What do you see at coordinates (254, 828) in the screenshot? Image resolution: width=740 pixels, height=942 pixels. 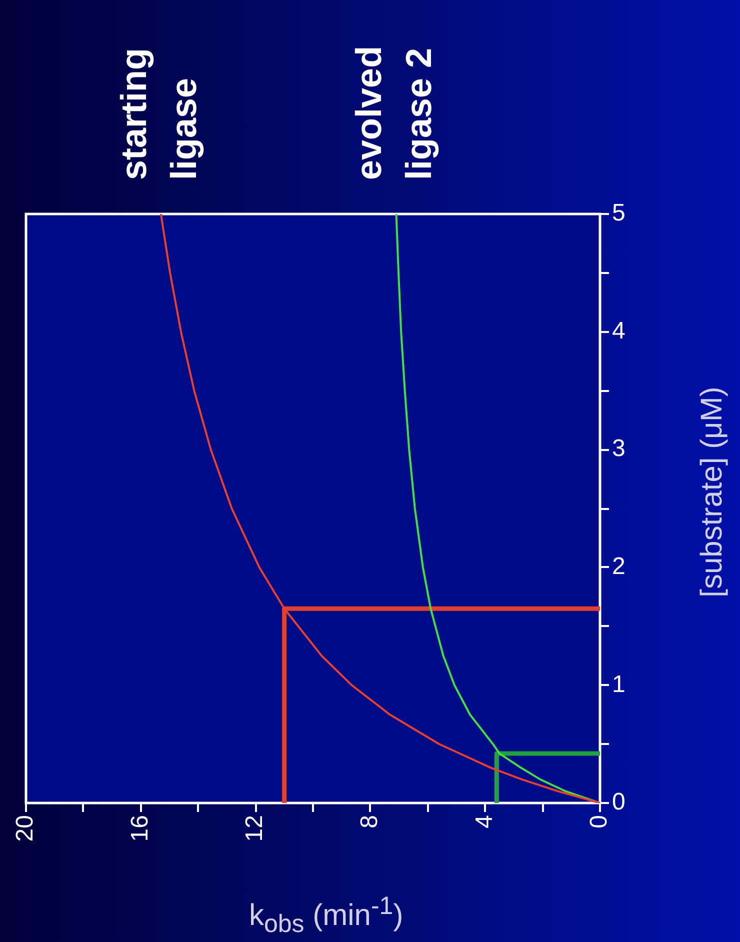 I see `x-tick-label: 12` at bounding box center [254, 828].